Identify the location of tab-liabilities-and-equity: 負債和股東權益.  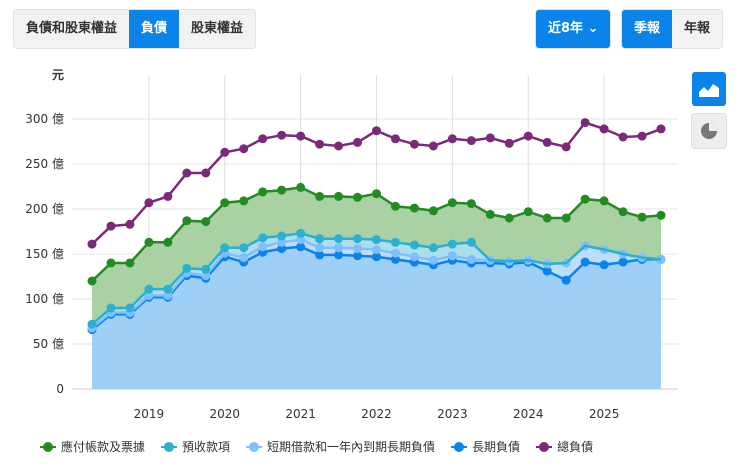
(72, 29).